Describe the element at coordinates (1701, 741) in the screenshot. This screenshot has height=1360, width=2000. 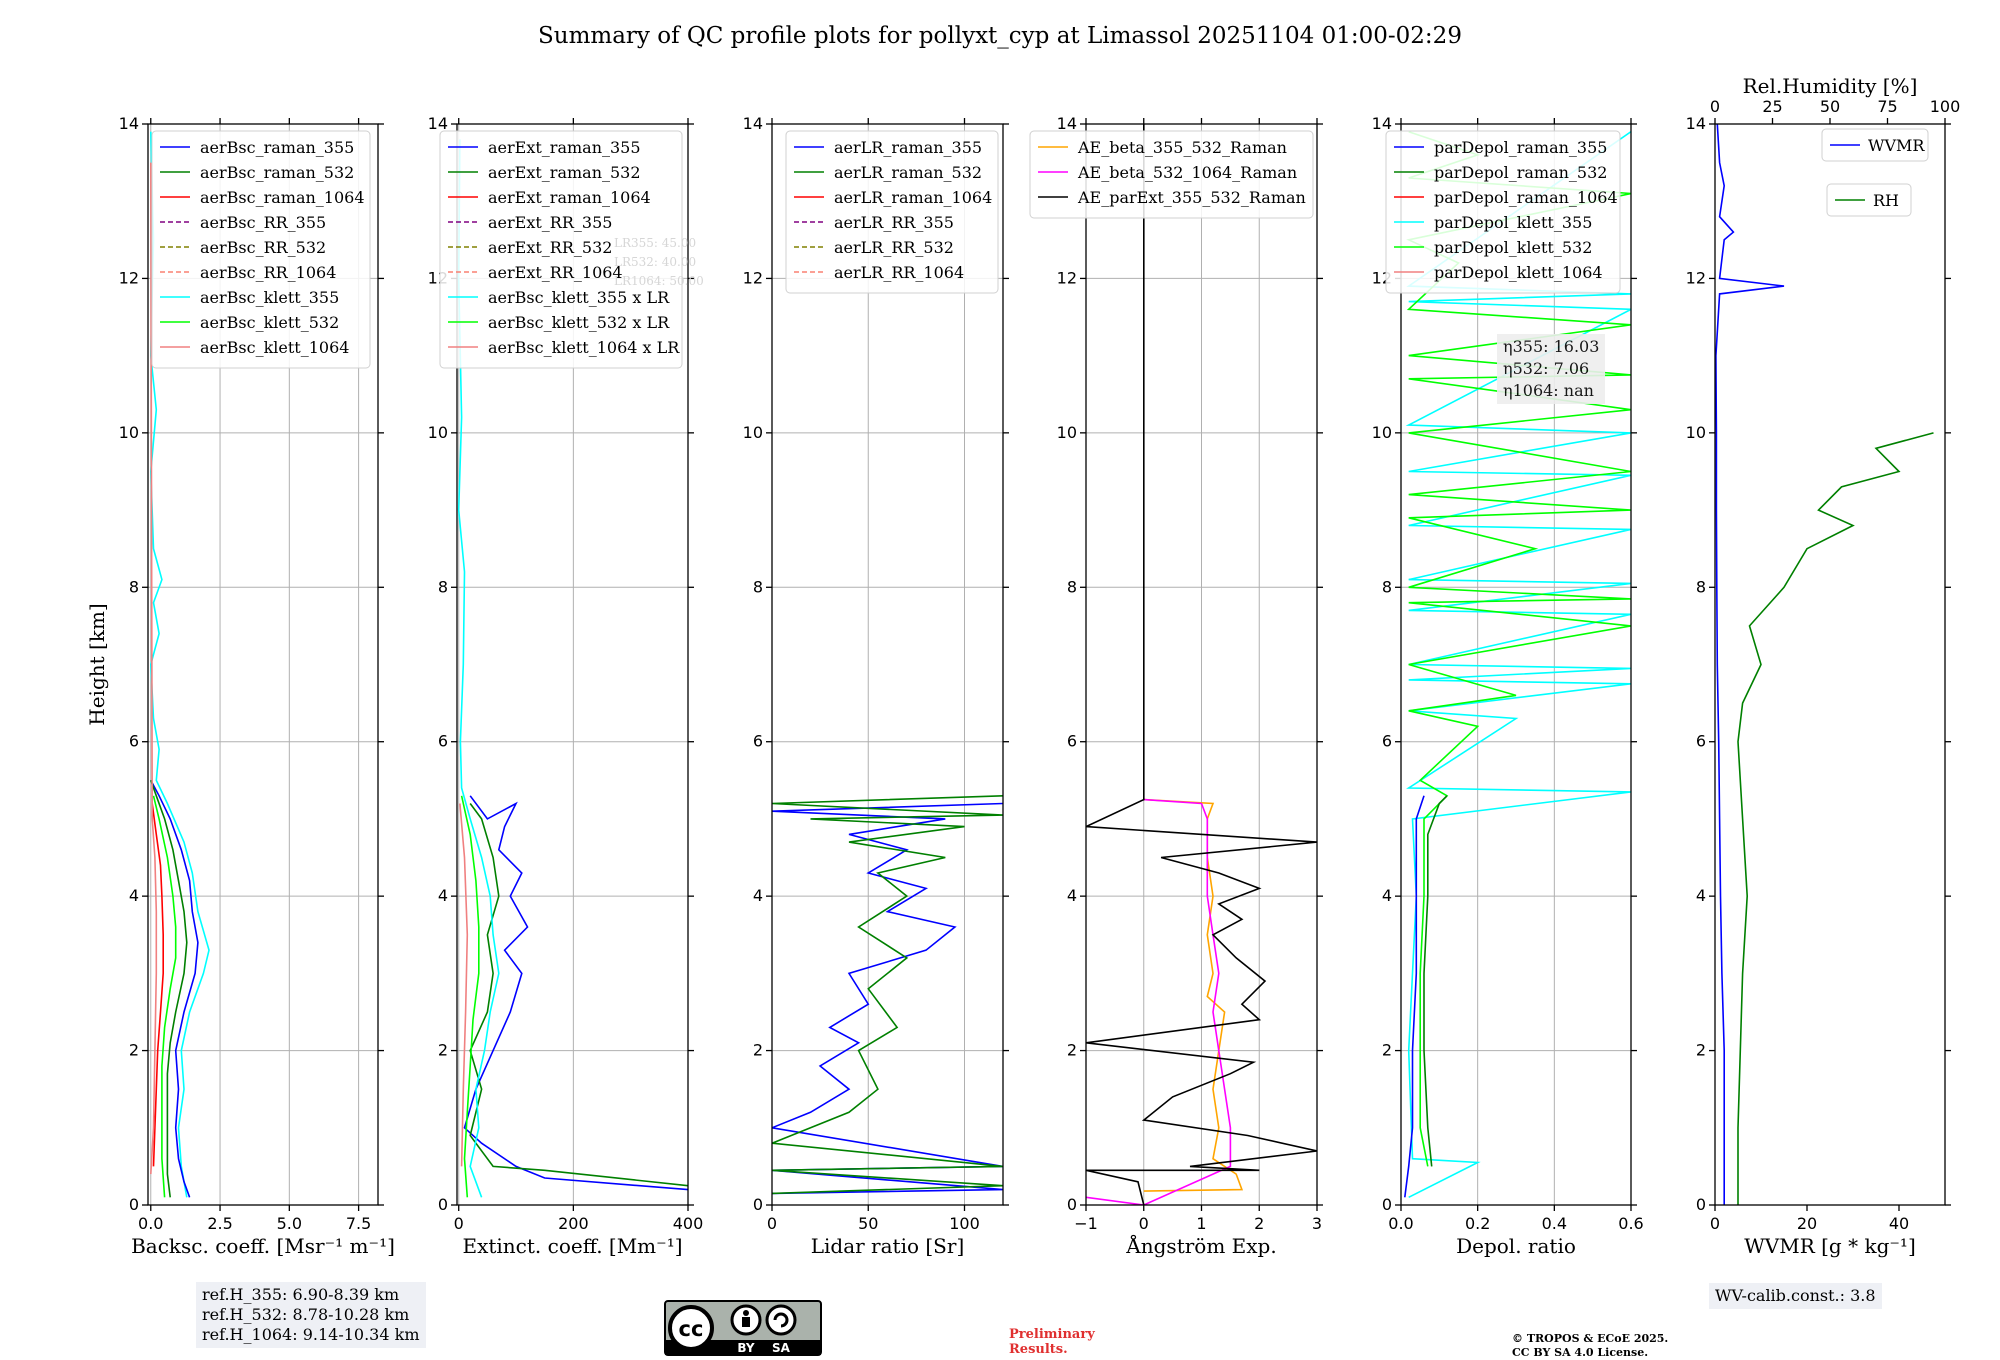
I see `ytick-label-wv-3: 6` at that location.